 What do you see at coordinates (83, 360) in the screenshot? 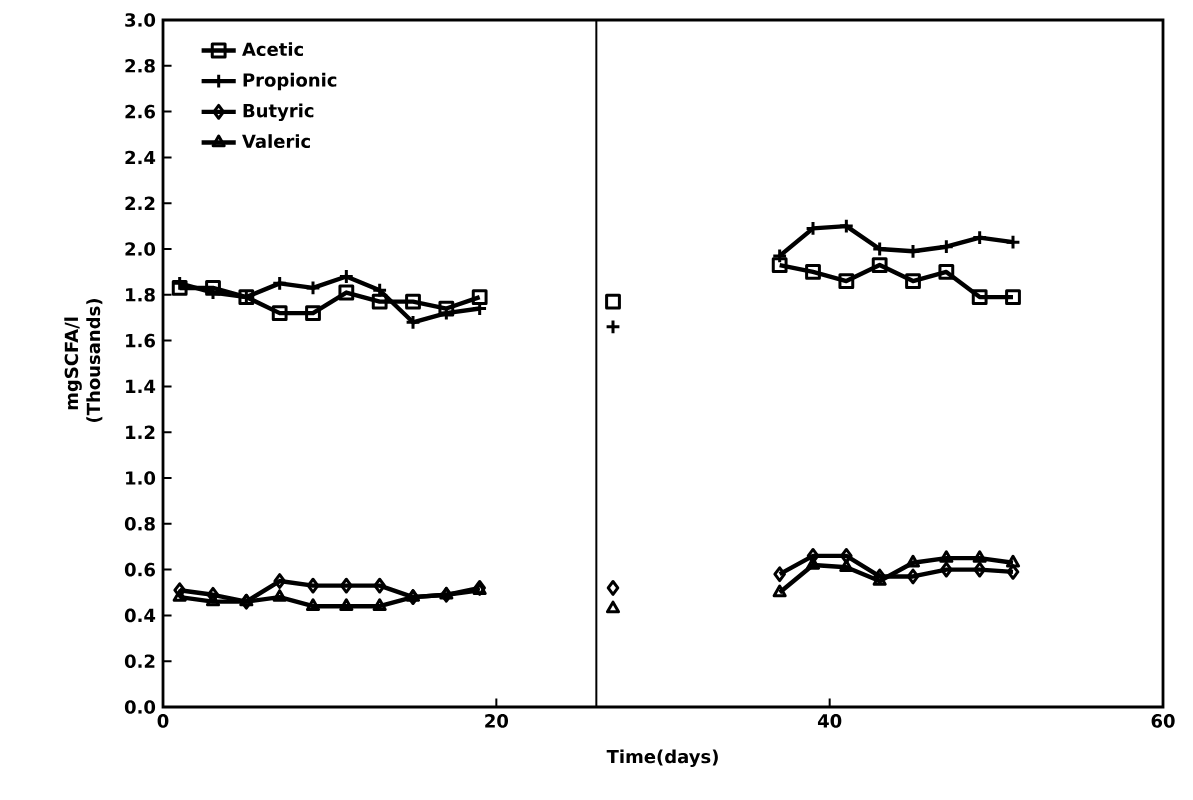
I see `y-axis-title: mgSCFA/l (Thousands)` at bounding box center [83, 360].